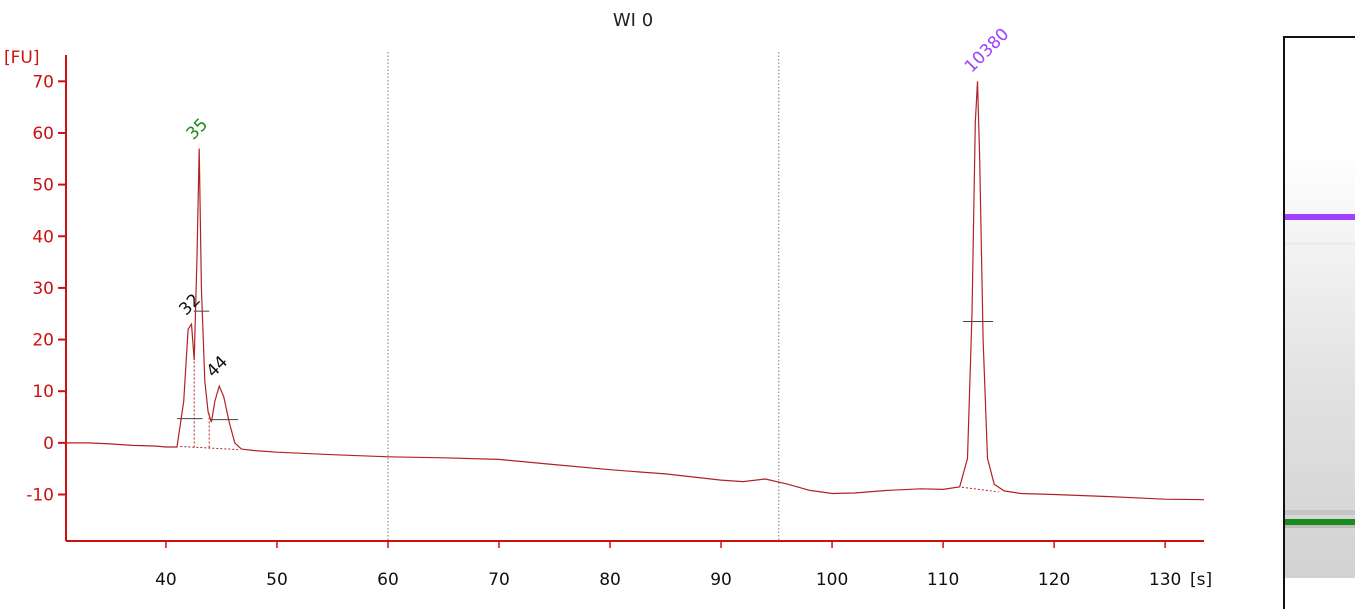 This screenshot has height=613, width=1355. What do you see at coordinates (1054, 580) in the screenshot?
I see `x-tick-label: 120` at bounding box center [1054, 580].